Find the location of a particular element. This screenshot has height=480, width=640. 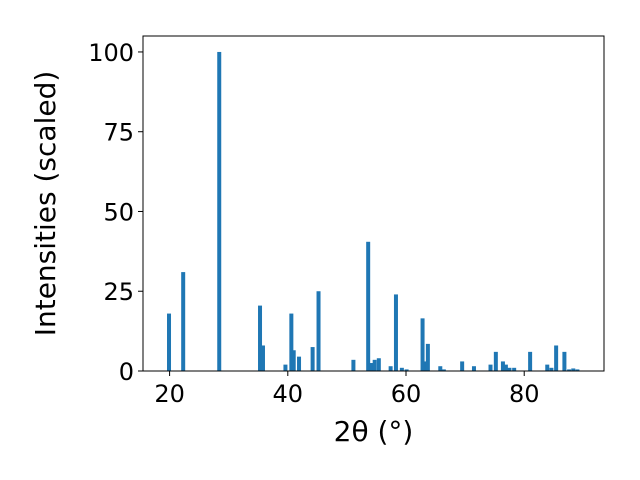

y-axis-ticks: 0 25 50 75 100 is located at coordinates (115, 212).